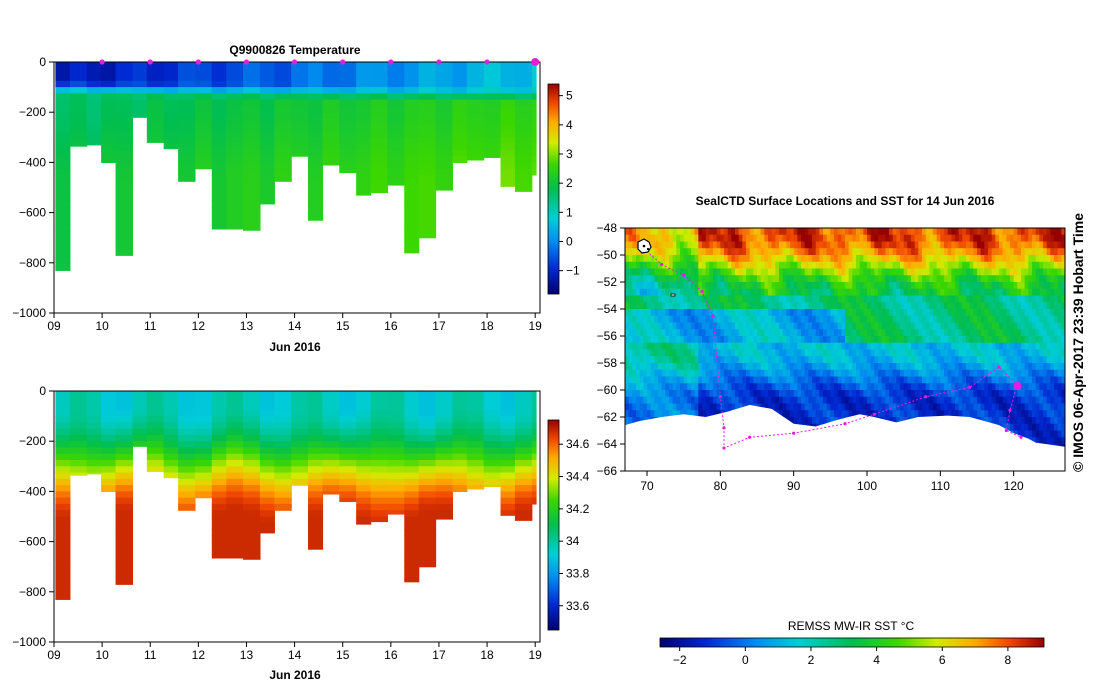 The height and width of the screenshot is (700, 1099). Describe the element at coordinates (295, 50) in the screenshot. I see `temperature-chart-title: Q9900826 Temperature` at that location.